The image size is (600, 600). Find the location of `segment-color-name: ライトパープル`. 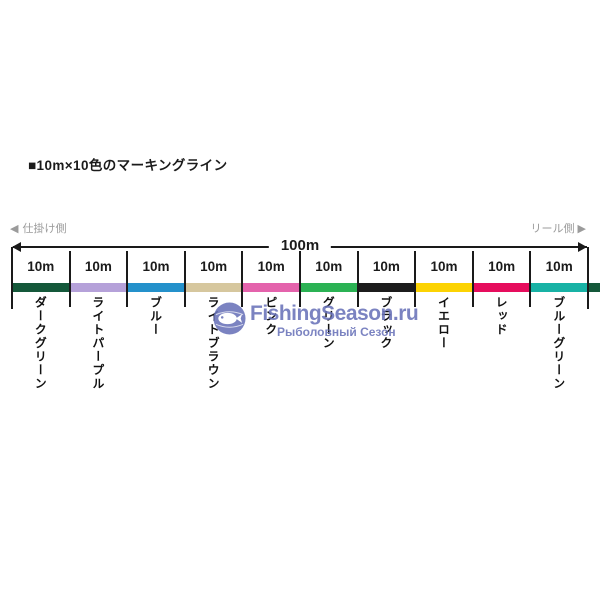

segment-color-name: ライトパープル is located at coordinates (97, 343).